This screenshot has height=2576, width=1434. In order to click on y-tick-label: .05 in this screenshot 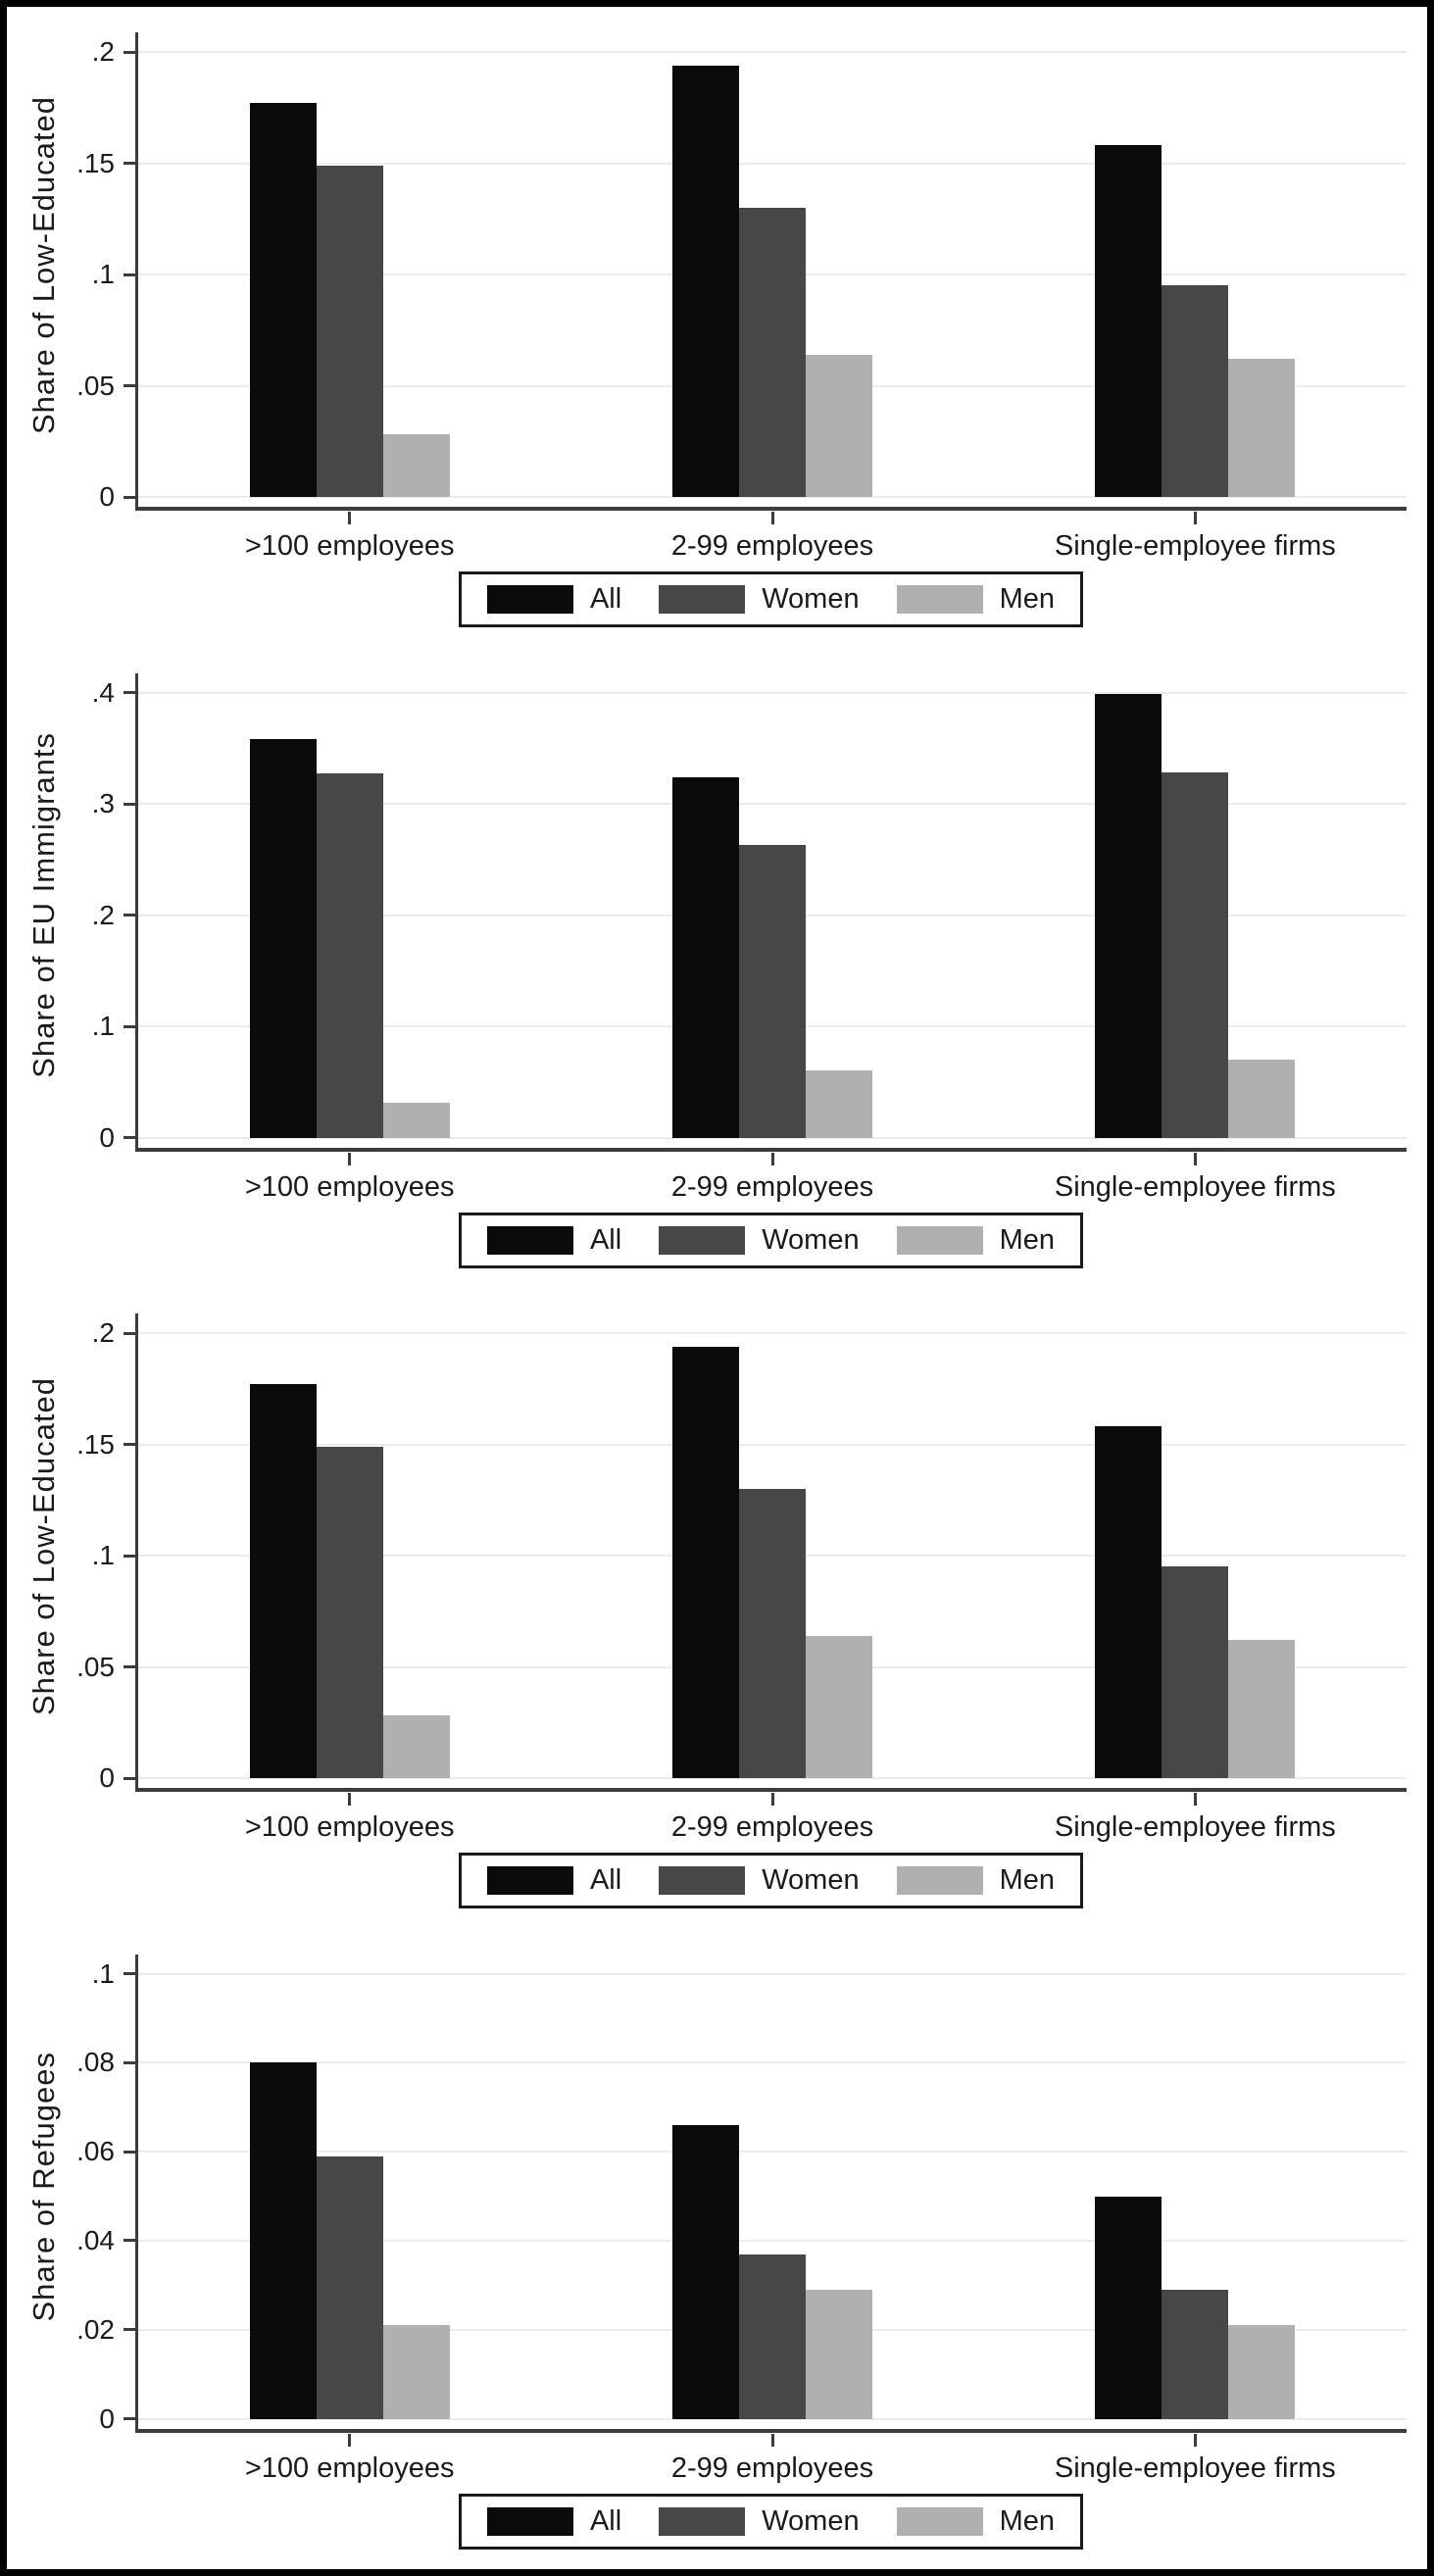, I will do `click(96, 1666)`.